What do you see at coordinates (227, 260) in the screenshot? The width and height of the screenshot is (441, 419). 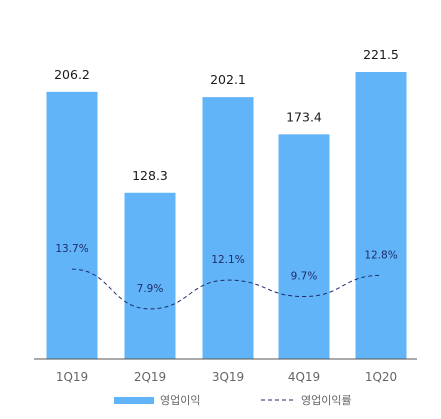 I see `rate-label: 12.1%` at bounding box center [227, 260].